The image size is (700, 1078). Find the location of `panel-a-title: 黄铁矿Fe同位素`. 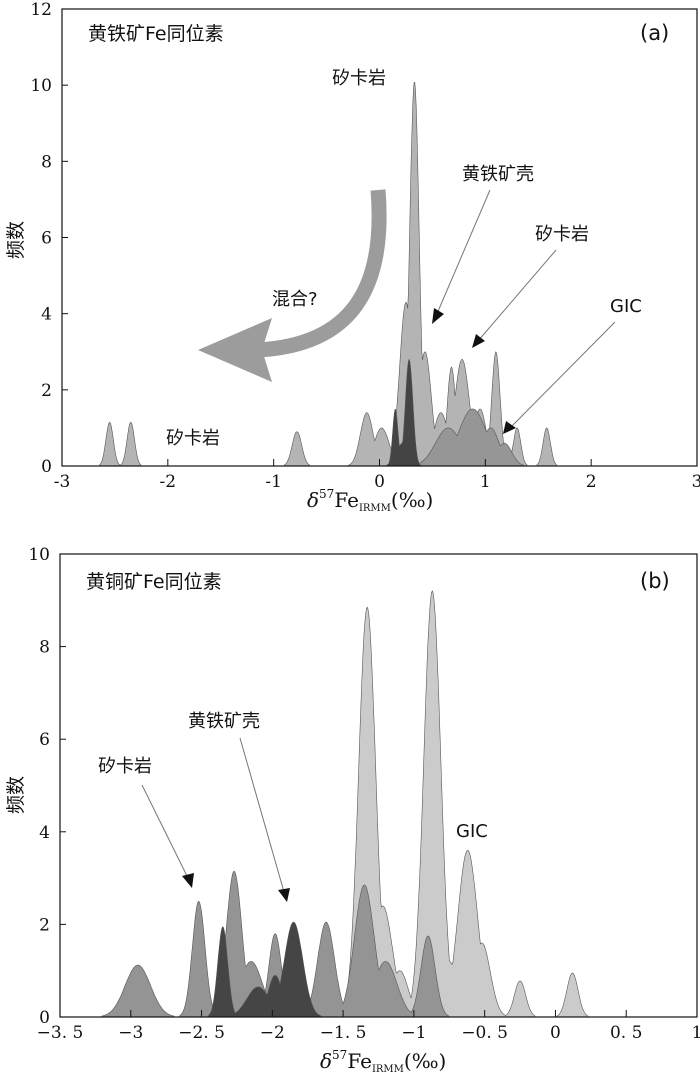

panel-a-title: 黄铁矿Fe同位素 is located at coordinates (156, 34).